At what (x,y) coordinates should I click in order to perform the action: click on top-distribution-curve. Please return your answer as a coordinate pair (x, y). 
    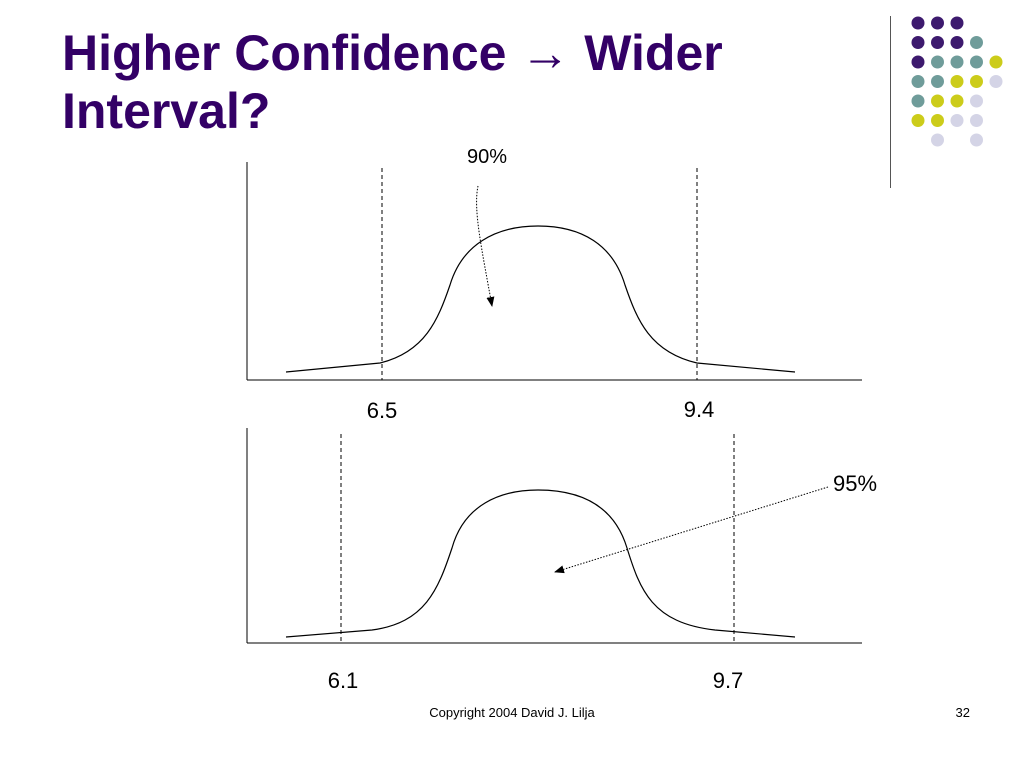
    Looking at the image, I should click on (540, 299).